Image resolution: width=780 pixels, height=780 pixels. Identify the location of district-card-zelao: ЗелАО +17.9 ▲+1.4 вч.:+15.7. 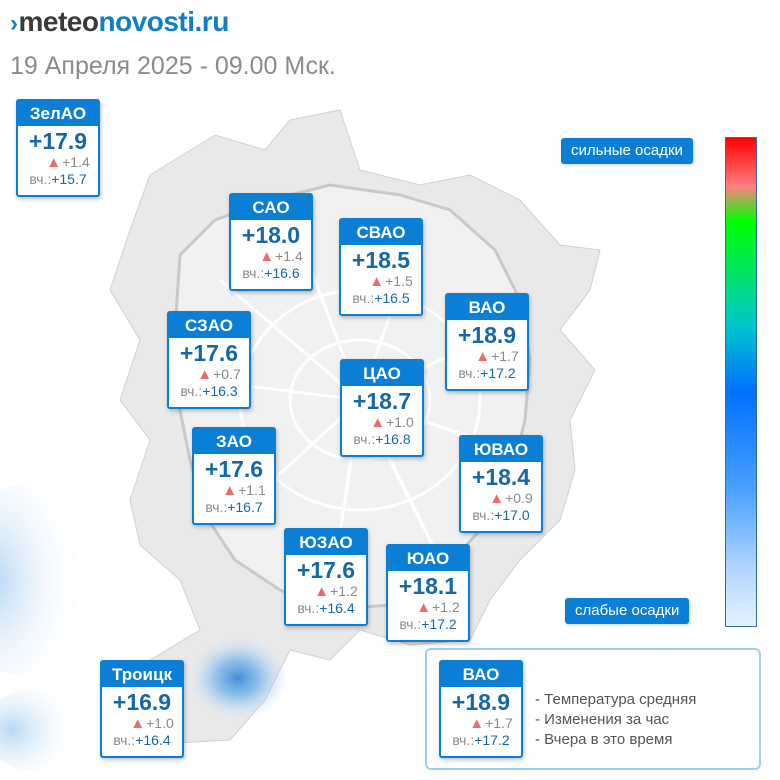
(58, 148).